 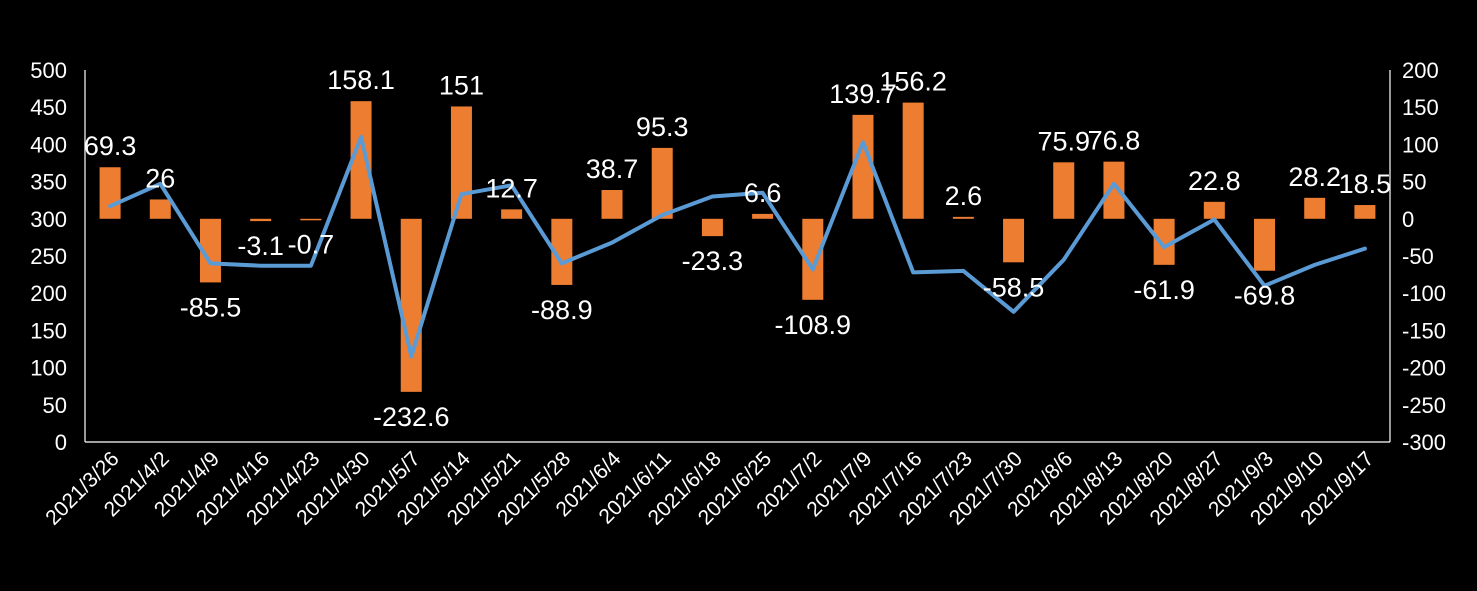 I want to click on left-y-tick-label: 100, so click(x=48, y=368).